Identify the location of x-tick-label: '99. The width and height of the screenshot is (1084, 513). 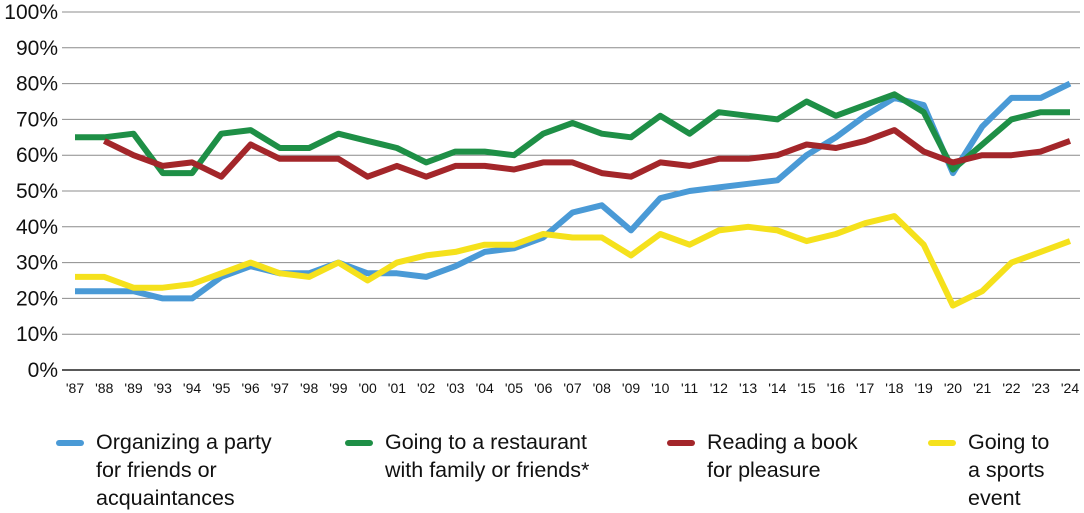
(338, 388).